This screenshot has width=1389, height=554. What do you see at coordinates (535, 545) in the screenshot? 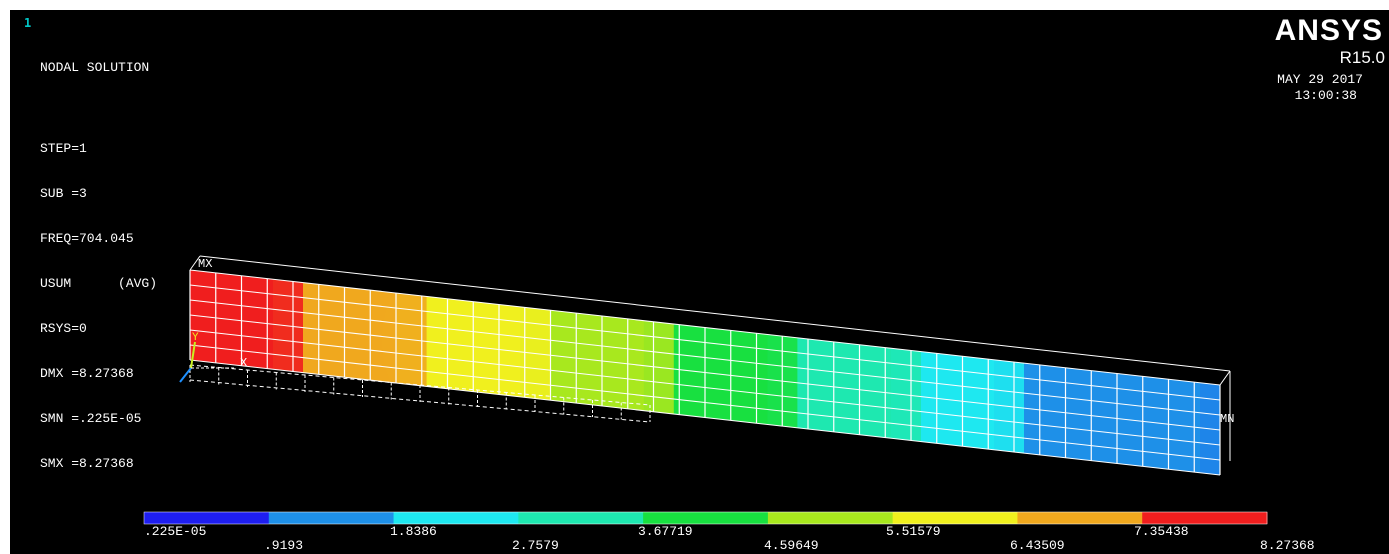
I see `legend-label: 2.7579` at bounding box center [535, 545].